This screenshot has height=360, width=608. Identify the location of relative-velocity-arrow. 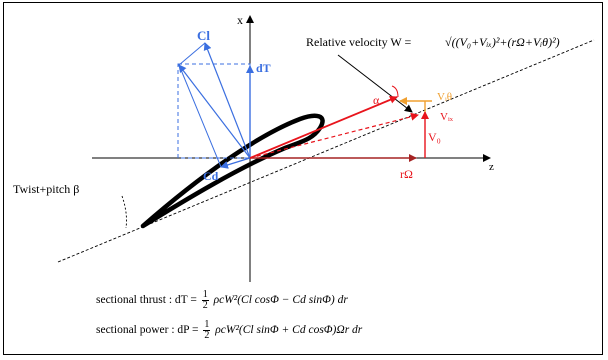
(323, 127).